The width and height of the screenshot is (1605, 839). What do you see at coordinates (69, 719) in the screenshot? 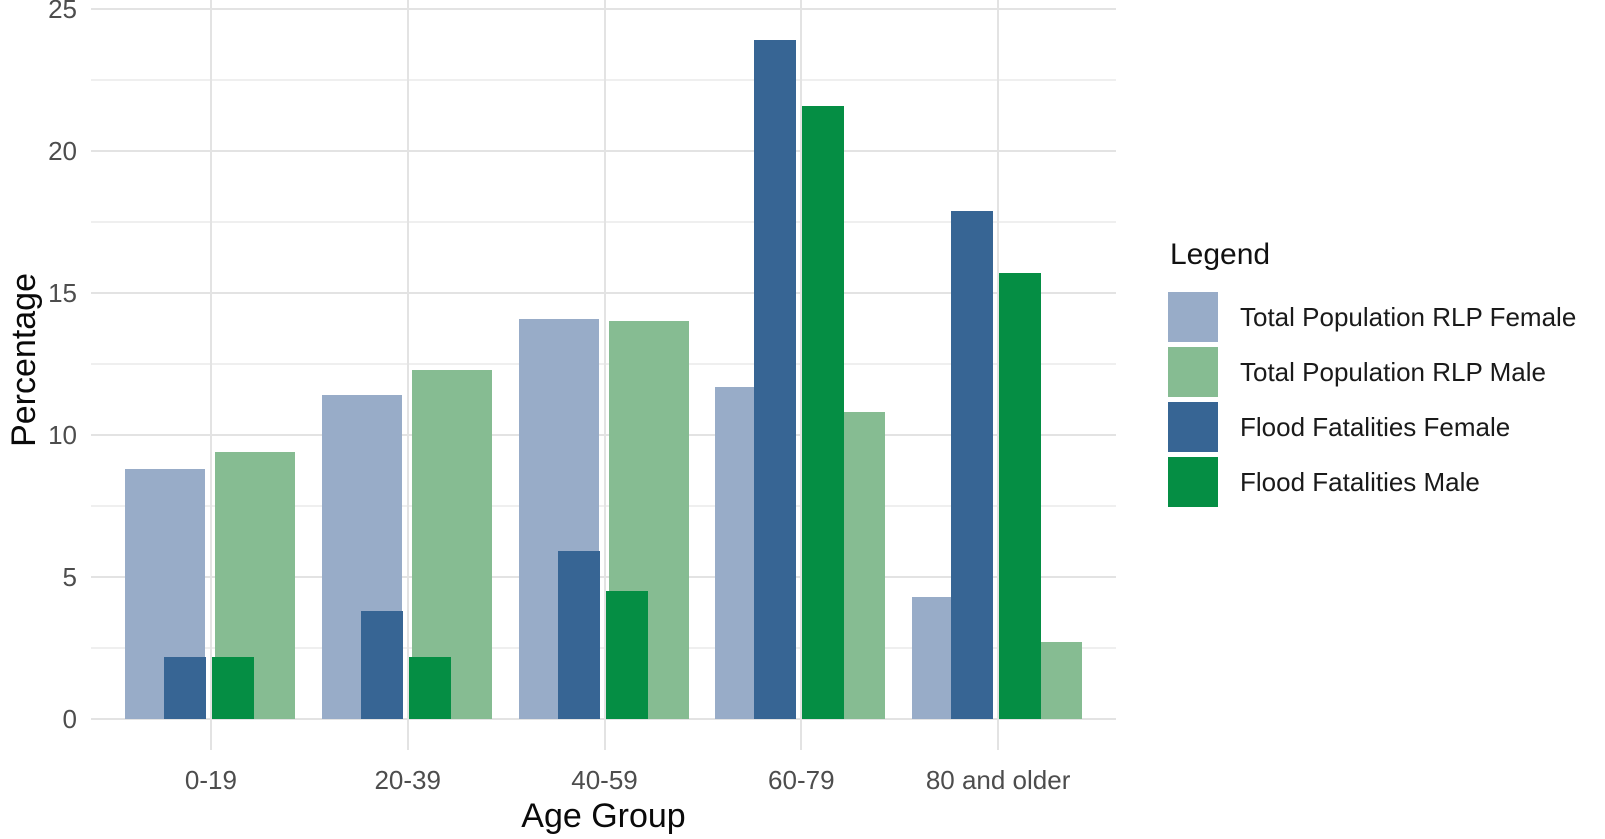
I see `y-tick-label-0: 0` at bounding box center [69, 719].